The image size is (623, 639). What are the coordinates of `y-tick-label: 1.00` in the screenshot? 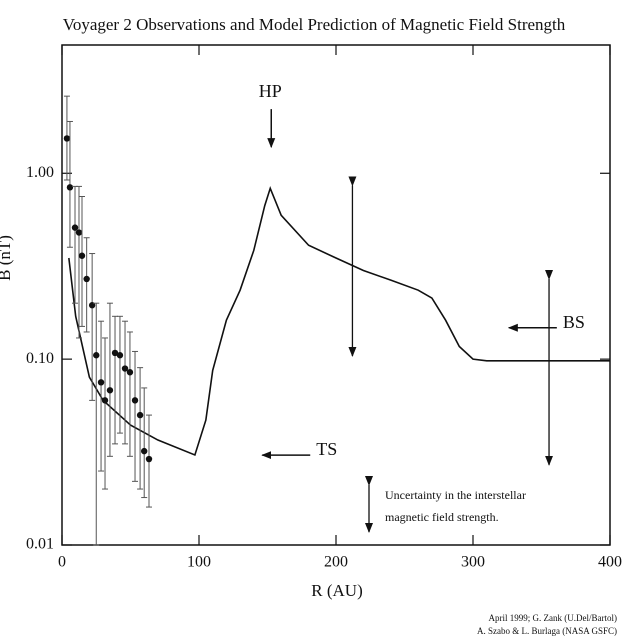 It's located at (40, 172).